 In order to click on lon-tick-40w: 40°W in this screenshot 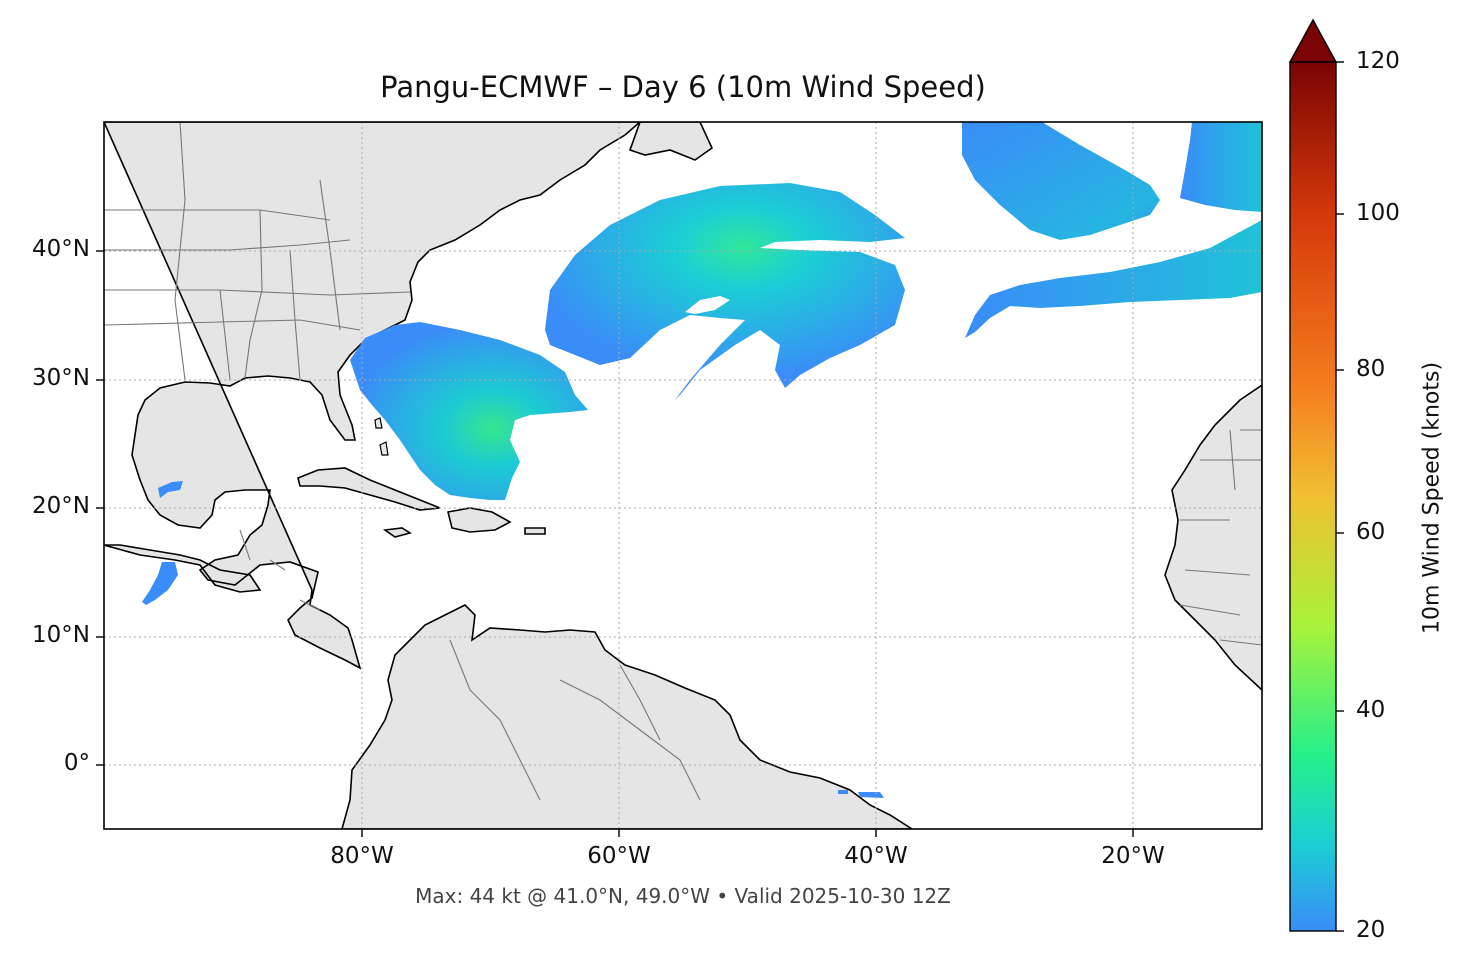, I will do `click(876, 856)`.